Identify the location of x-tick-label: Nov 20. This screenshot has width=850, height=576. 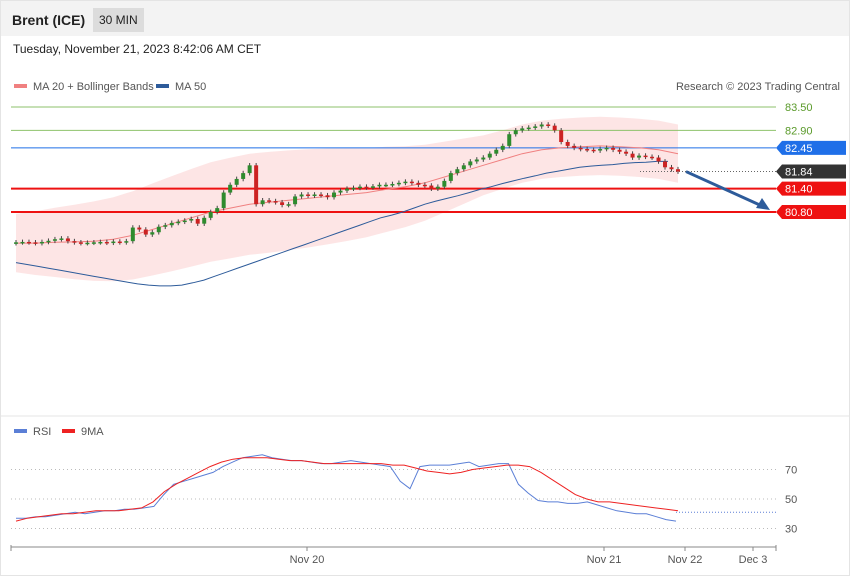
(307, 560).